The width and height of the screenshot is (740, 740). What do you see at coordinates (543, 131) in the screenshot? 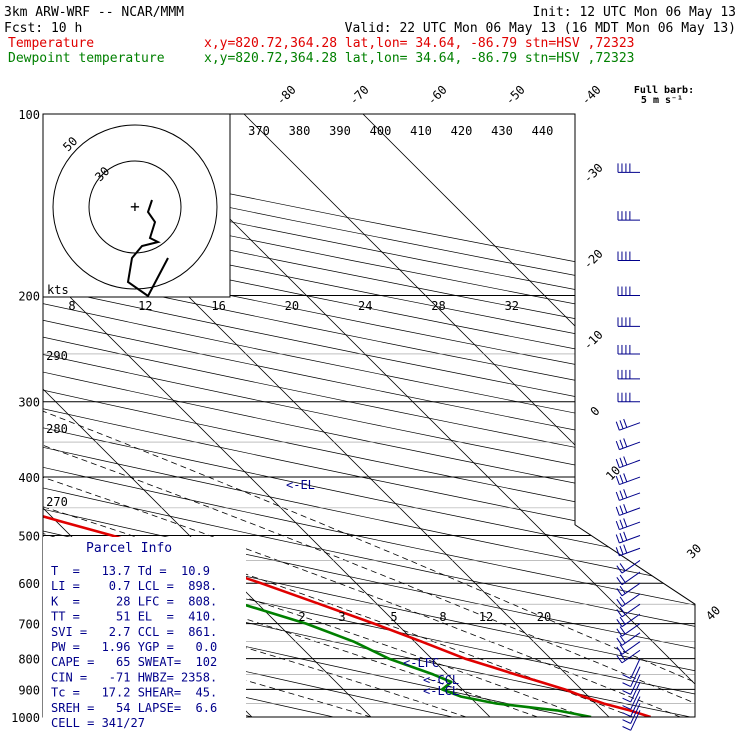
I see `theta-e-label: 440` at bounding box center [543, 131].